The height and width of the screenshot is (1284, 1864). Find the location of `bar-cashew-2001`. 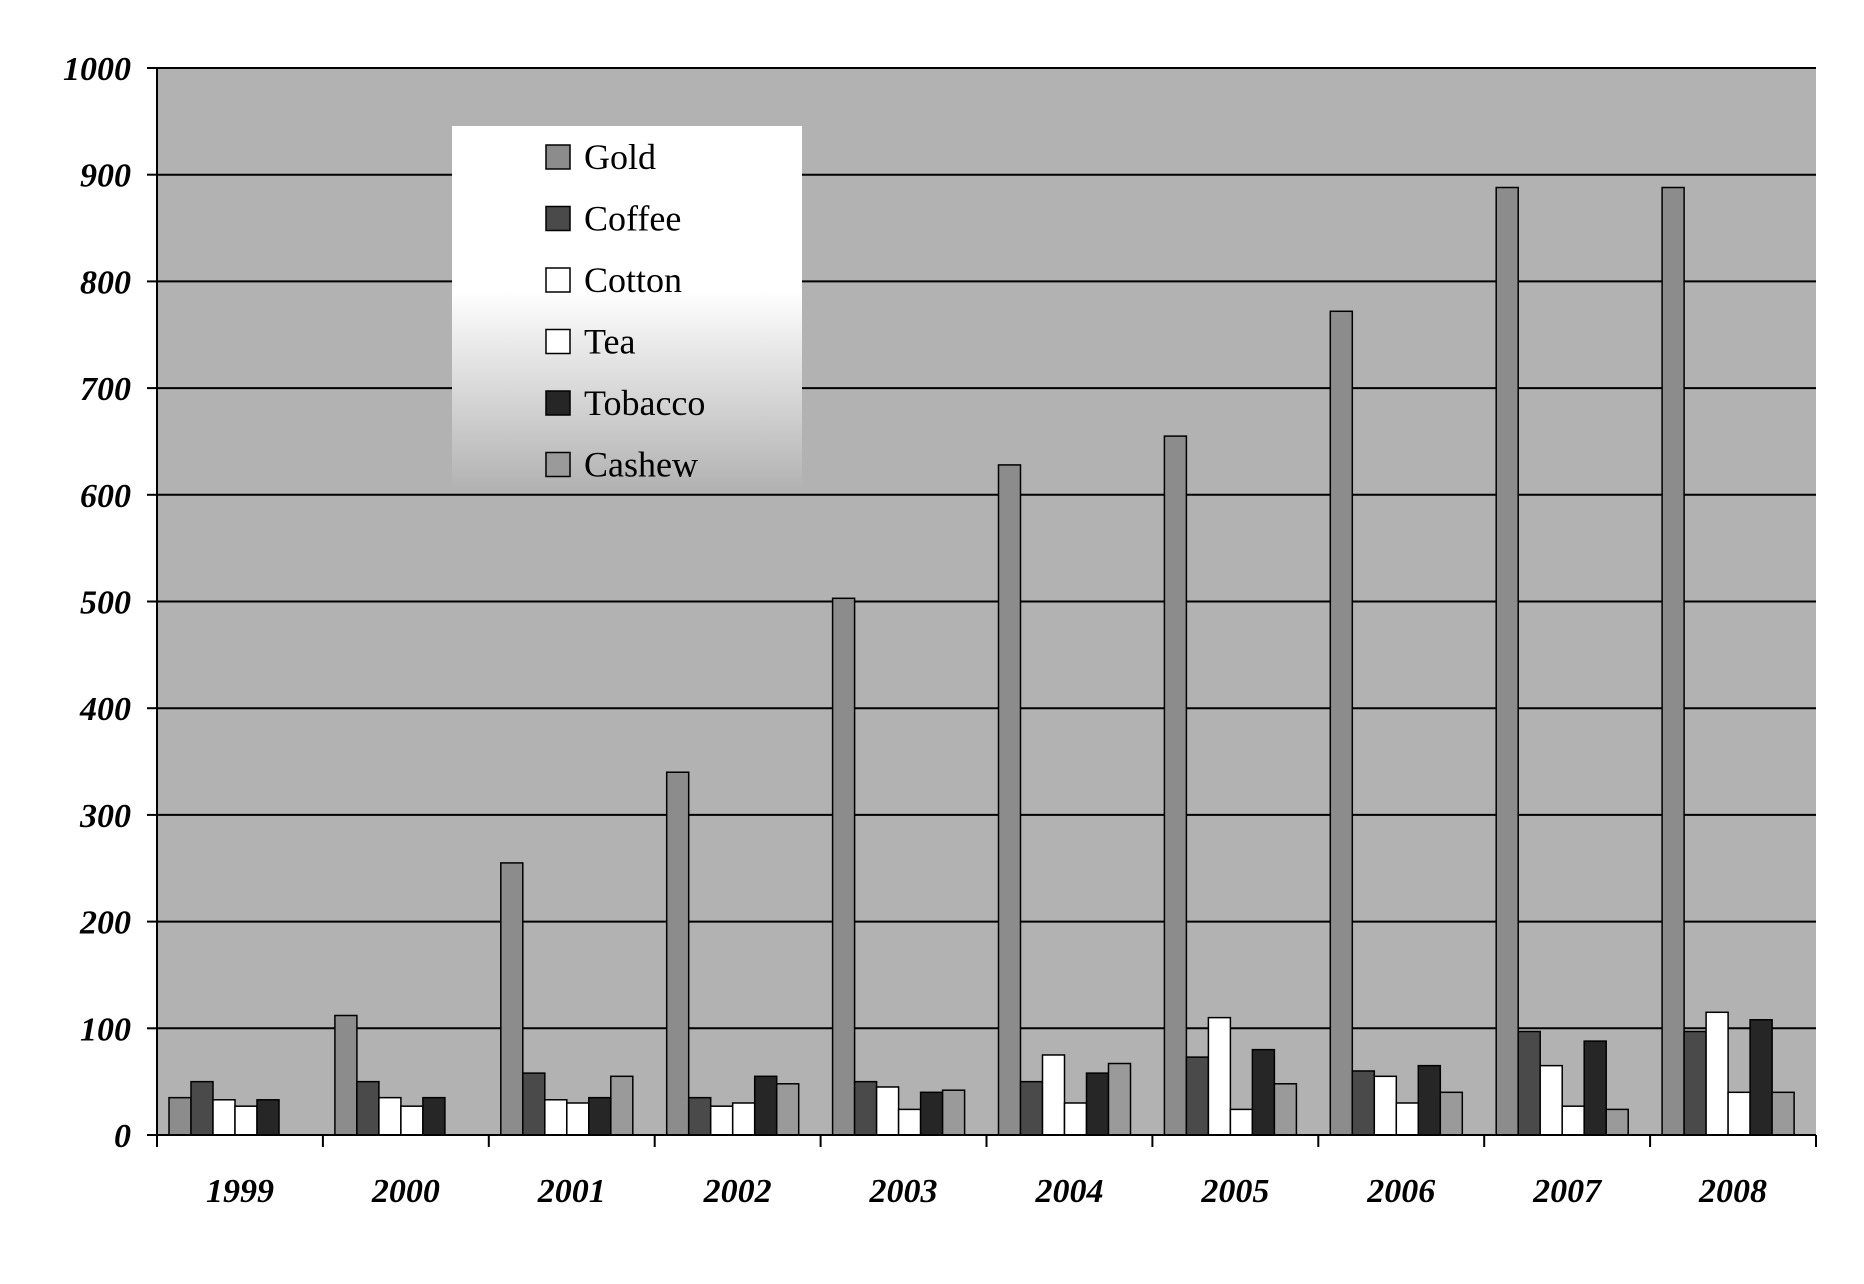

bar-cashew-2001 is located at coordinates (622, 1105).